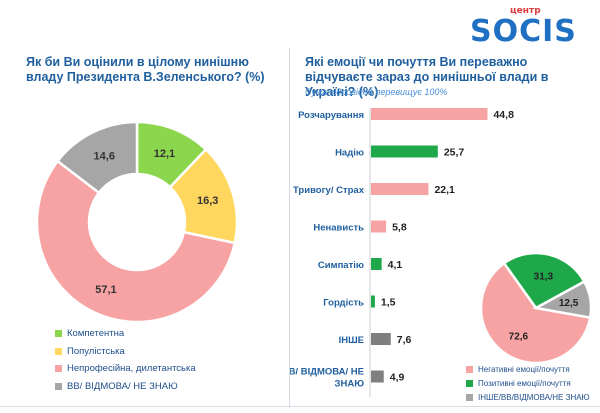 The image size is (600, 413). I want to click on bar-вв-відмова-не-знаю, so click(377, 376).